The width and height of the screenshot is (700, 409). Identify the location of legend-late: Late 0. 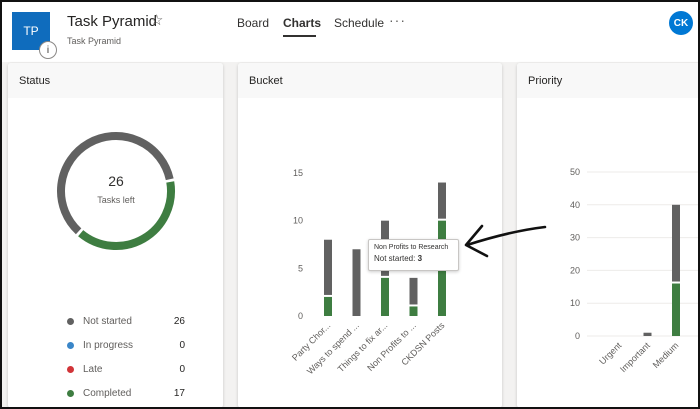
(125, 371).